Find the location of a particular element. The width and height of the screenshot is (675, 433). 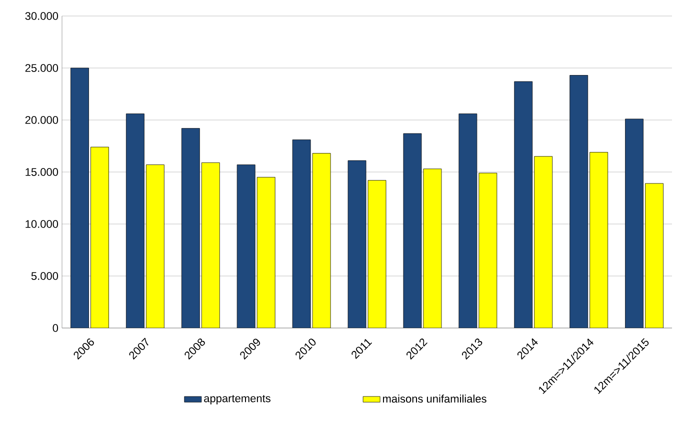

y-tick-label: 30.000 is located at coordinates (41, 16).